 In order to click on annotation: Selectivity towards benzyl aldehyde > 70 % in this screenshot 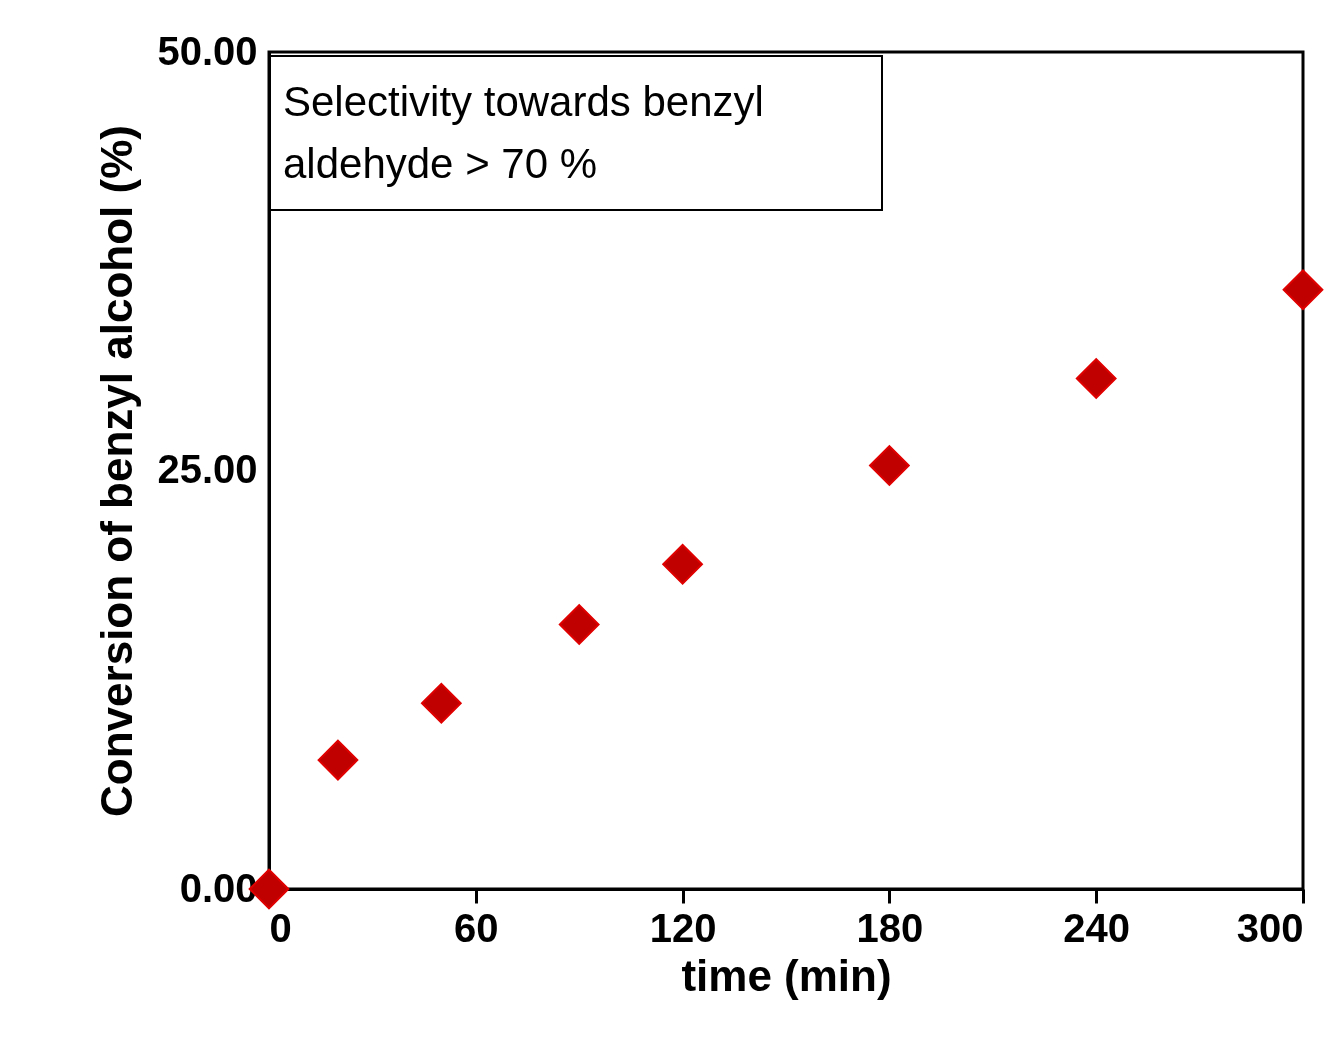, I will do `click(576, 133)`.